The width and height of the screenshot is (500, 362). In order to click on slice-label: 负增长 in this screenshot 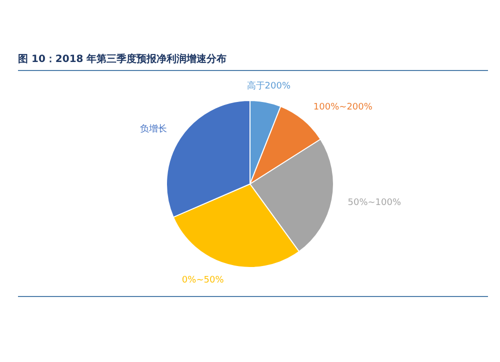, I will do `click(153, 129)`.